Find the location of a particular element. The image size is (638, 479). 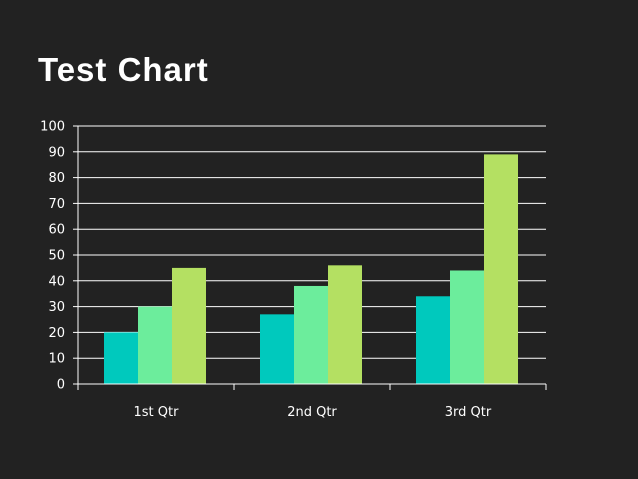

y-tick-label: 20 is located at coordinates (56, 333).